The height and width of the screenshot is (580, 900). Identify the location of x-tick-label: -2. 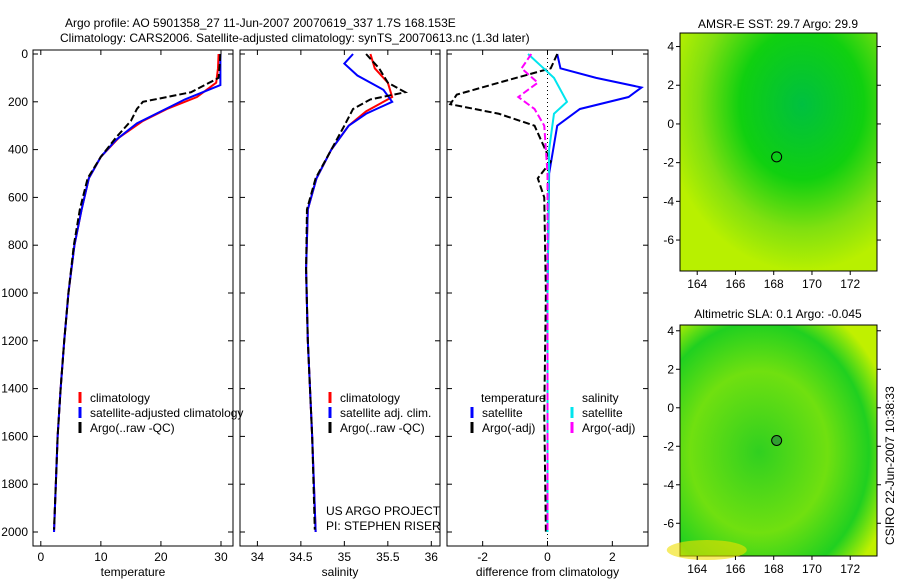
(482, 557).